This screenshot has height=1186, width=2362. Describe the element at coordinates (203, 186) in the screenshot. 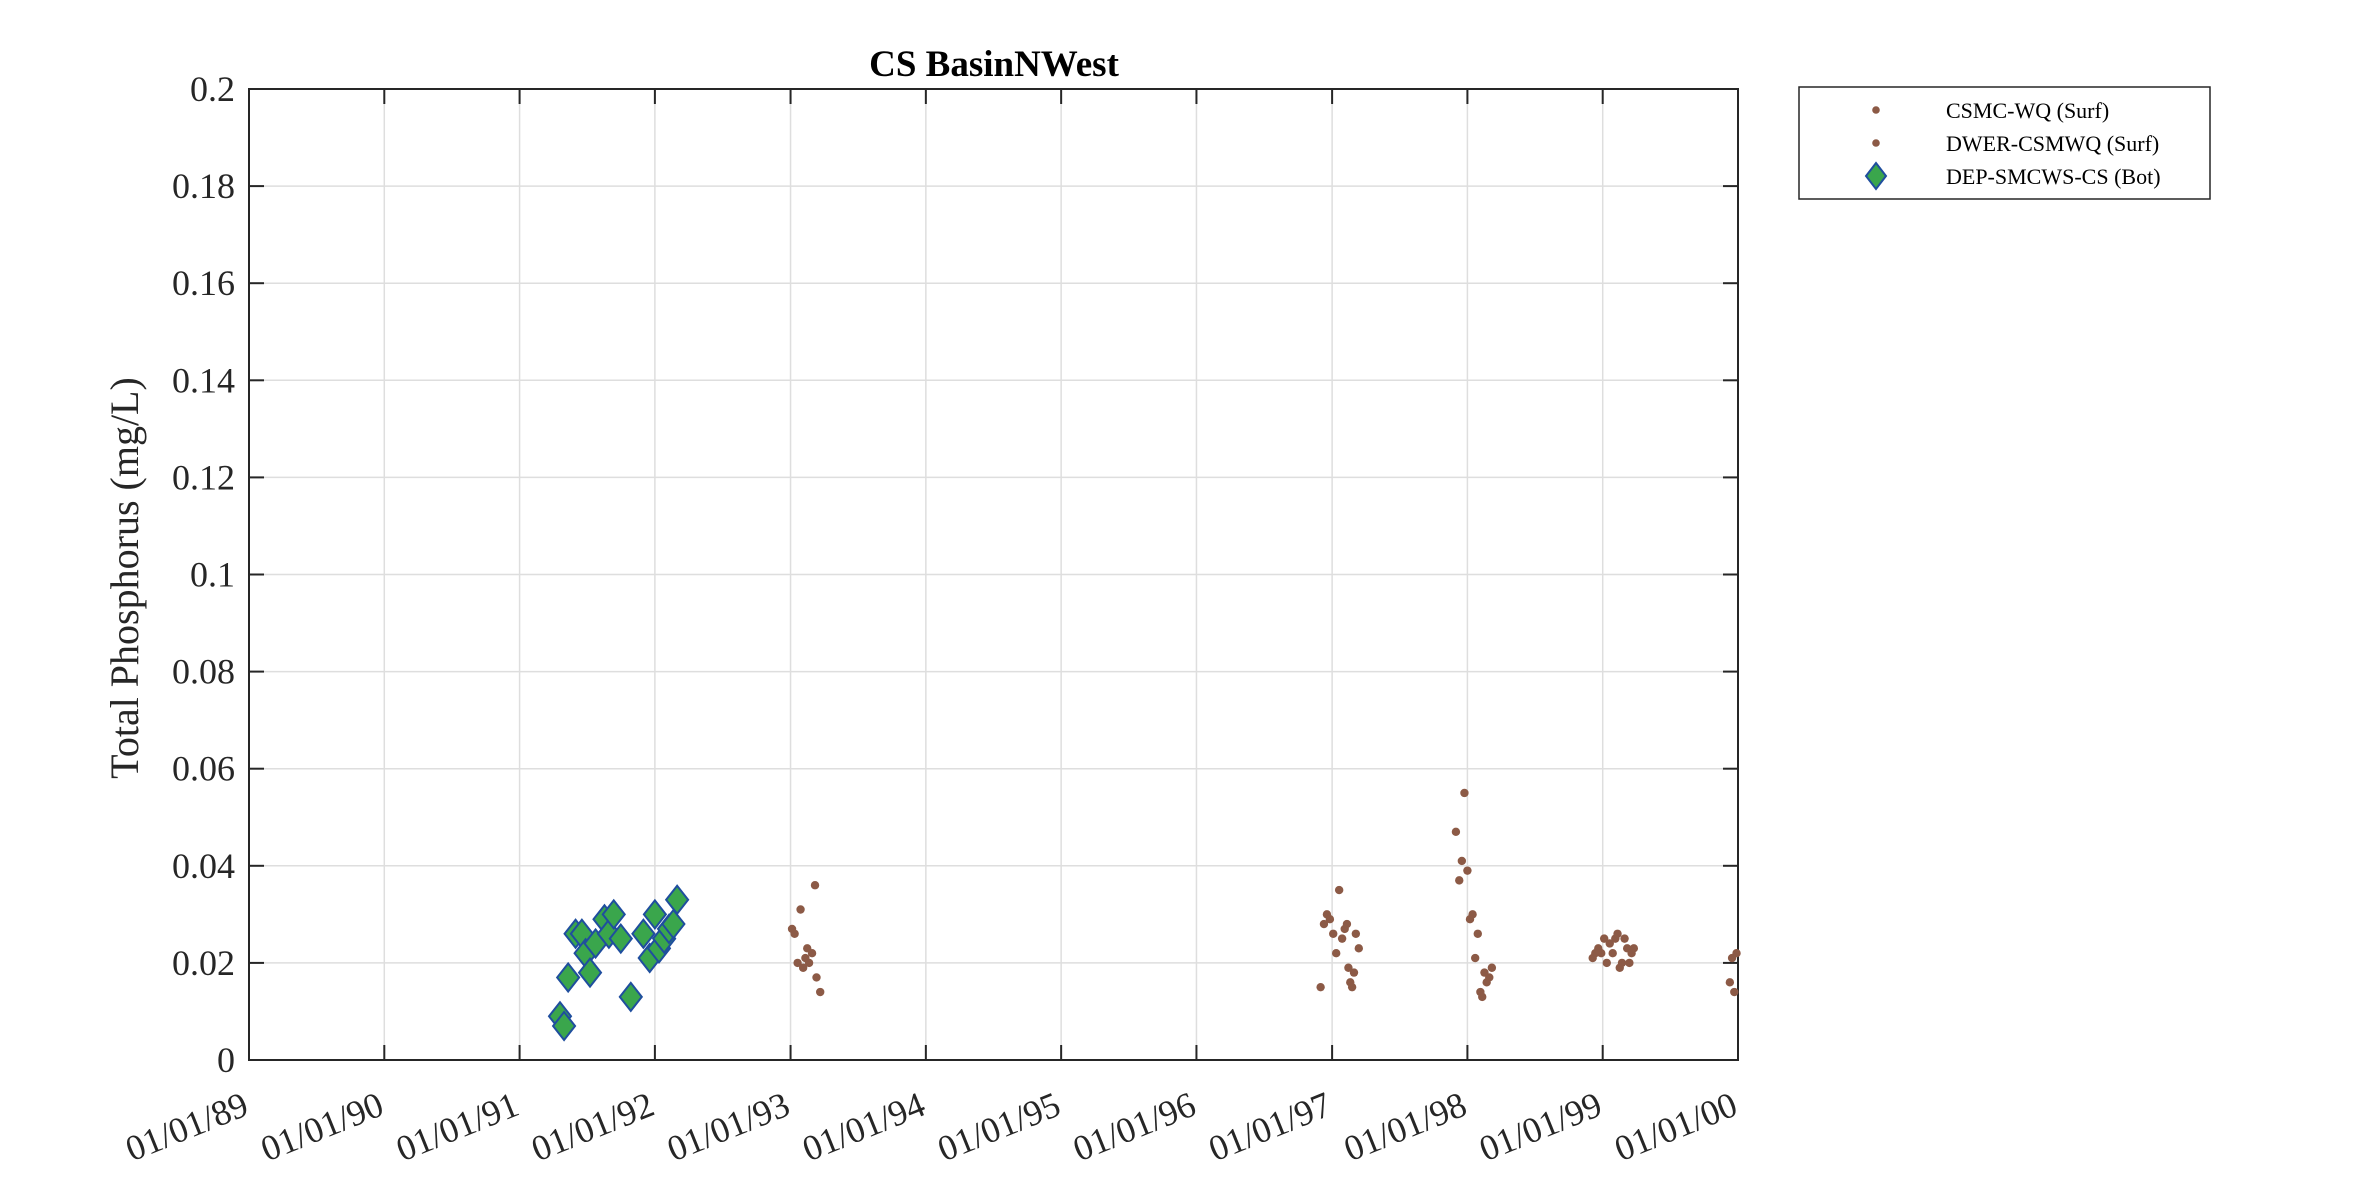

I see `y-tick-label: 0.18` at that location.